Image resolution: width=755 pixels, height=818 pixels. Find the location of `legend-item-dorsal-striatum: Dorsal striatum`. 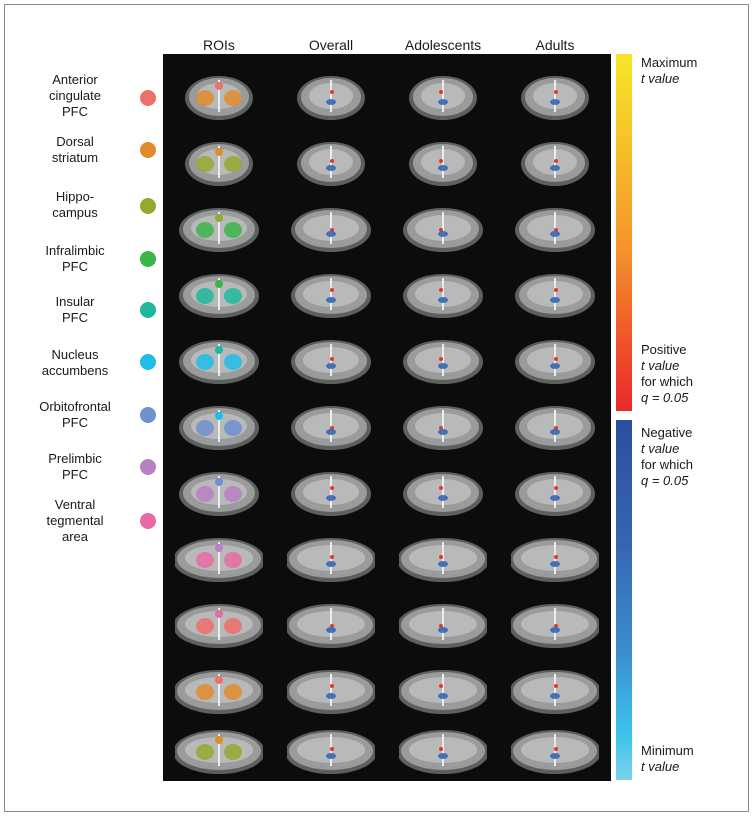

legend-item-dorsal-striatum: Dorsal striatum is located at coordinates (90, 164).